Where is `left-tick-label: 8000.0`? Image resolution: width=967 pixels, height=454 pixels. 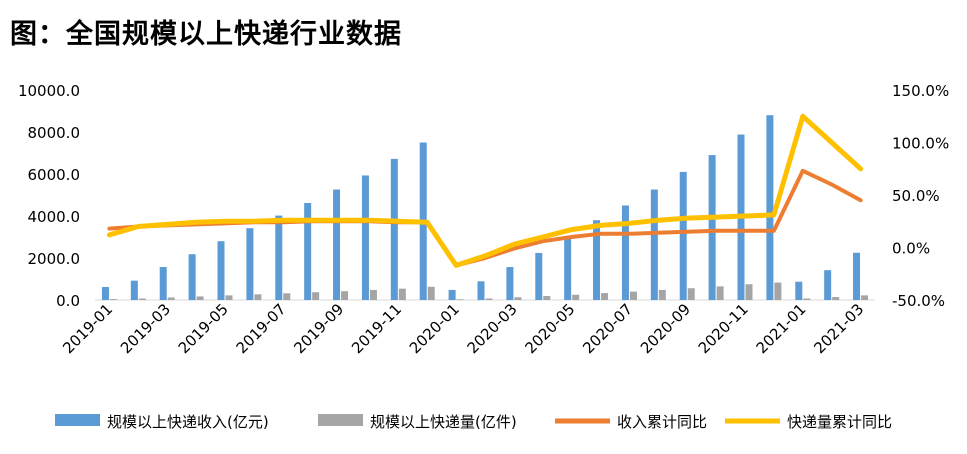
left-tick-label: 8000.0 is located at coordinates (54, 133).